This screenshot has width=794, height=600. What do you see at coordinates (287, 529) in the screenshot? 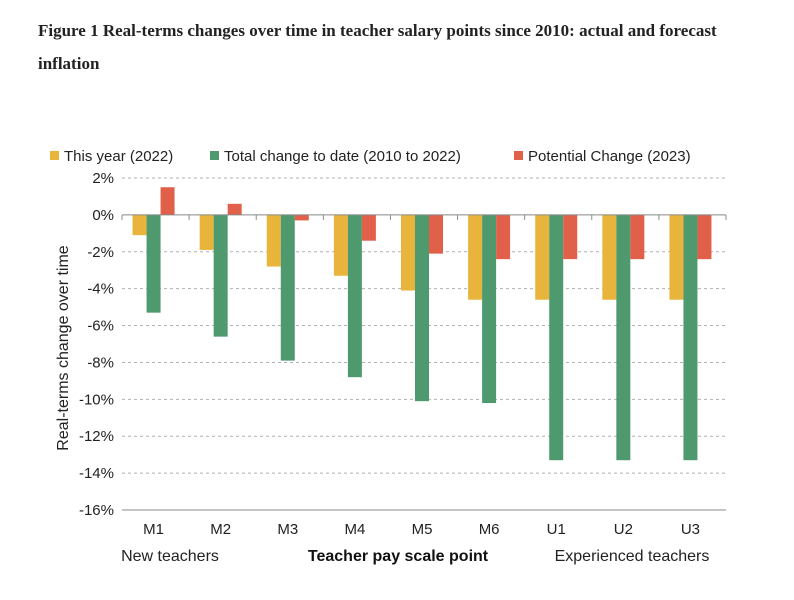
I see `x-tick-label: M3` at bounding box center [287, 529].